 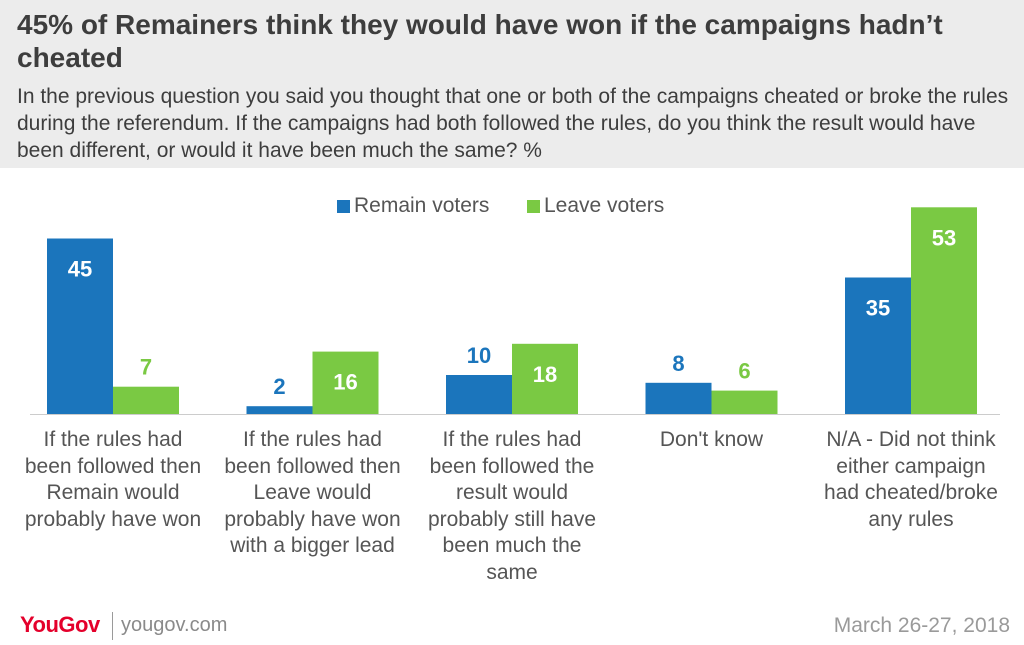 What do you see at coordinates (343, 206) in the screenshot?
I see `legend-swatch-remain` at bounding box center [343, 206].